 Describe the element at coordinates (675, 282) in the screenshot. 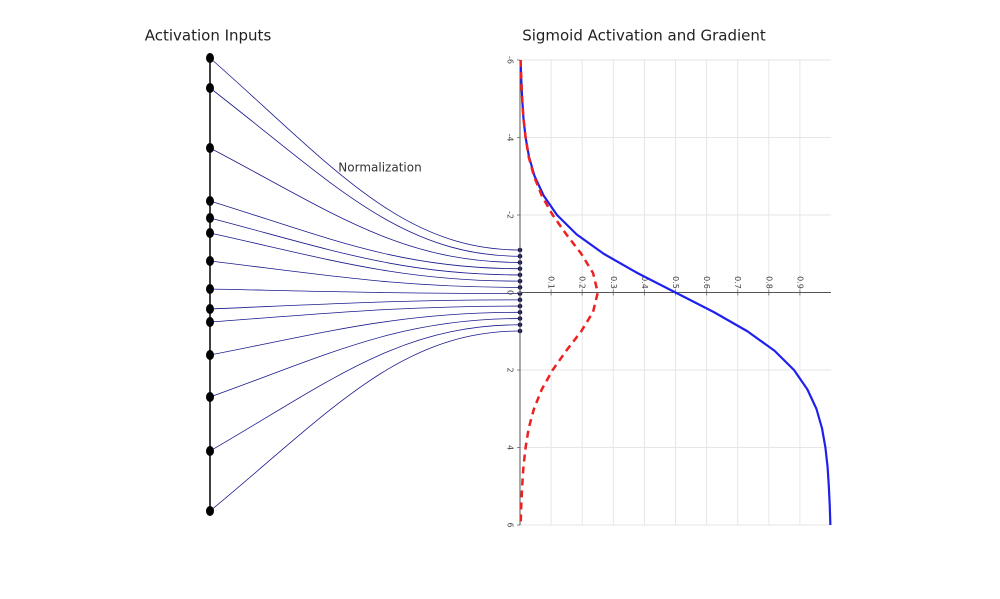

I see `y-tick-label: 0.5` at that location.